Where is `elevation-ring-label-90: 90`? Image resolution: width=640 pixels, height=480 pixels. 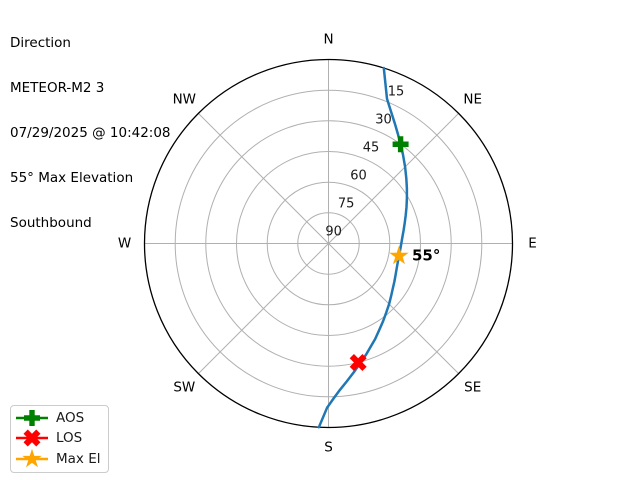
elevation-ring-label-90: 90 is located at coordinates (333, 232).